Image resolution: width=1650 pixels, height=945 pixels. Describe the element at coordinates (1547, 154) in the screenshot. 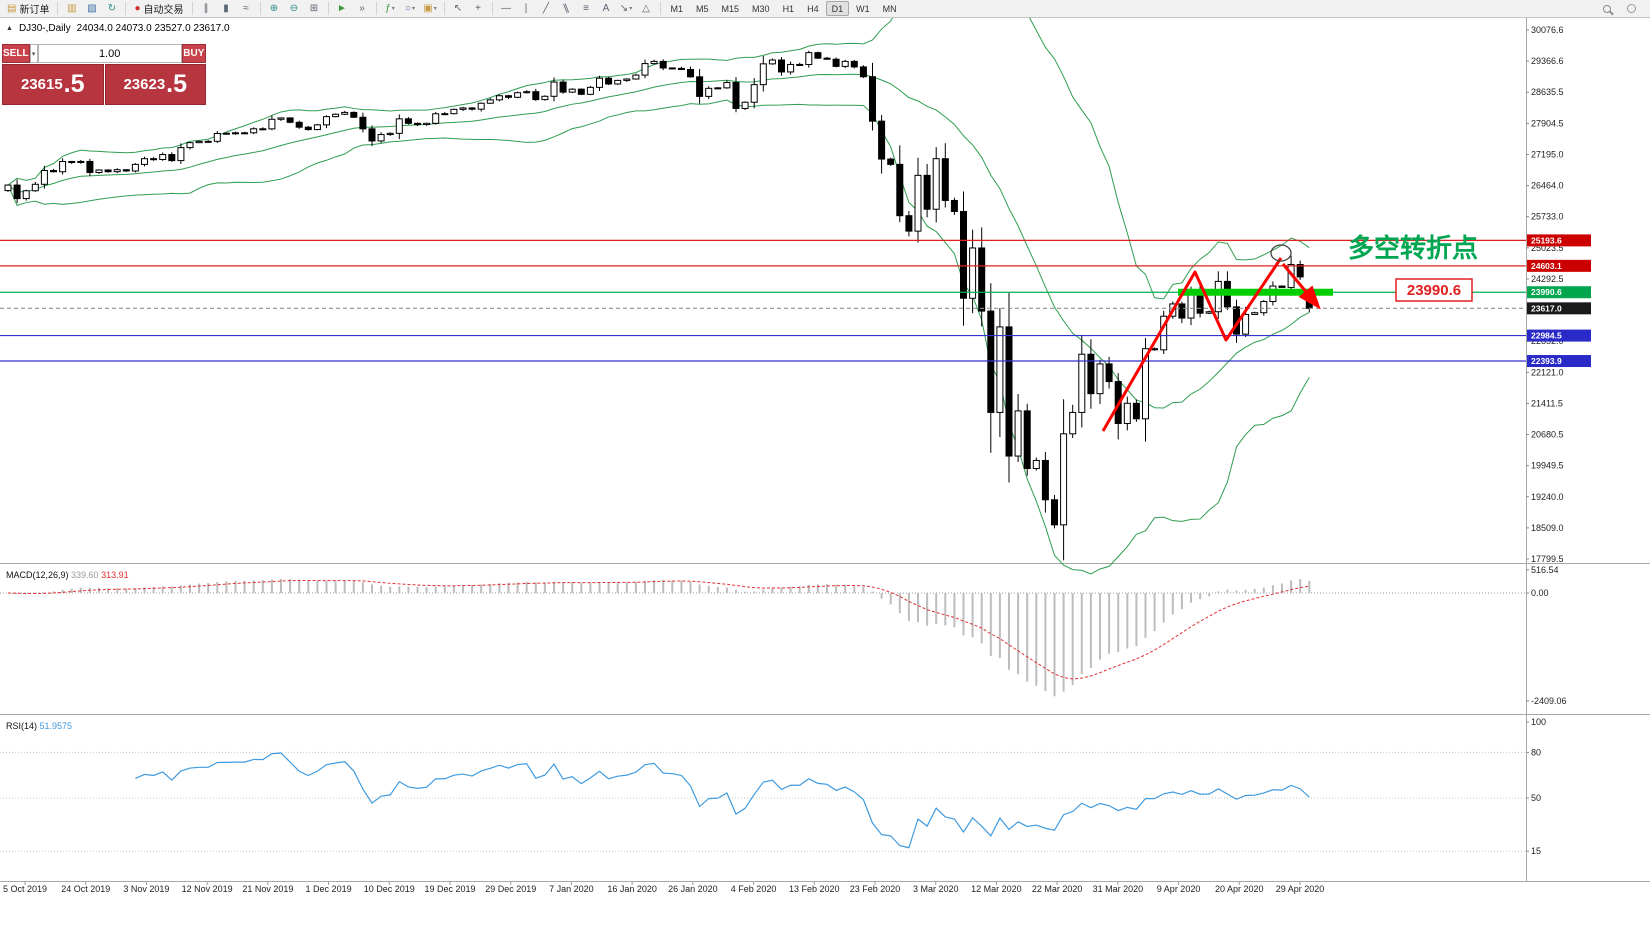

I see `svg-text: 27195.0` at that location.